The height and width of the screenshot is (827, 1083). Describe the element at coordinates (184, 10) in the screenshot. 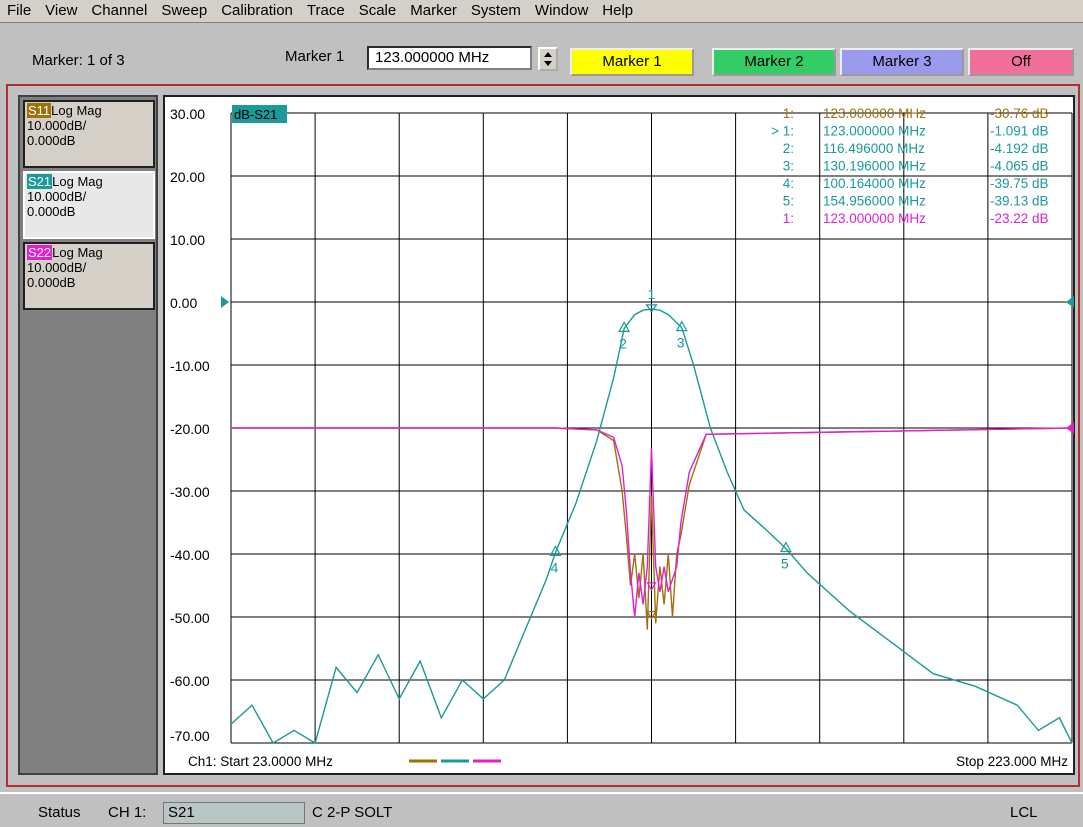

I see `menu-sweep: Sweep` at that location.